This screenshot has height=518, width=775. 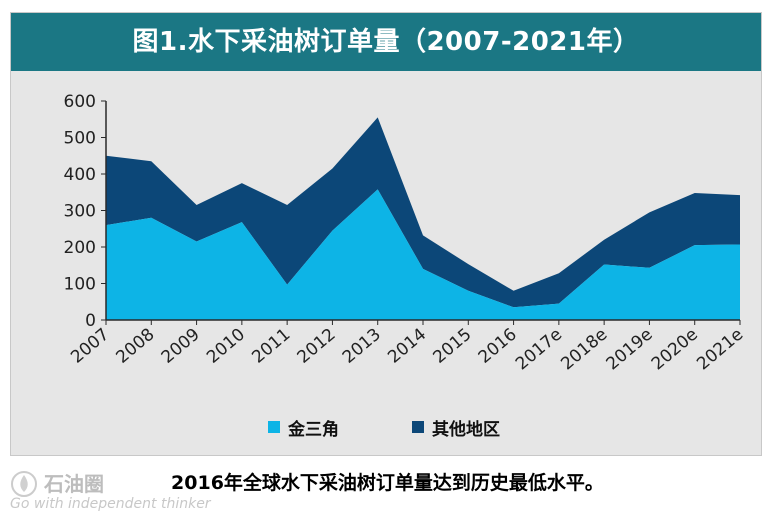 I want to click on legend-item-golden-triangle: 金三角, so click(x=303, y=427).